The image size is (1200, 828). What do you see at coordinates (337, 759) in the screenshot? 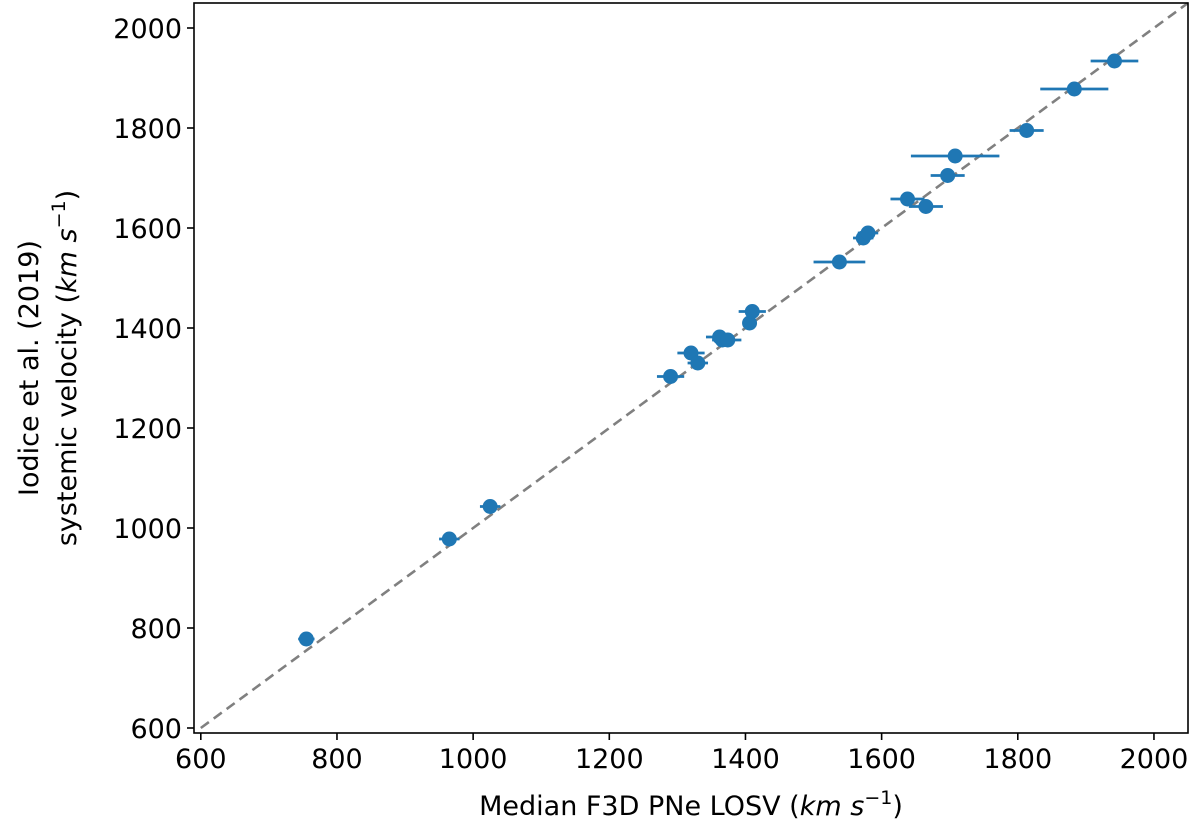
I see `x-tick-label-800: 800` at bounding box center [337, 759].